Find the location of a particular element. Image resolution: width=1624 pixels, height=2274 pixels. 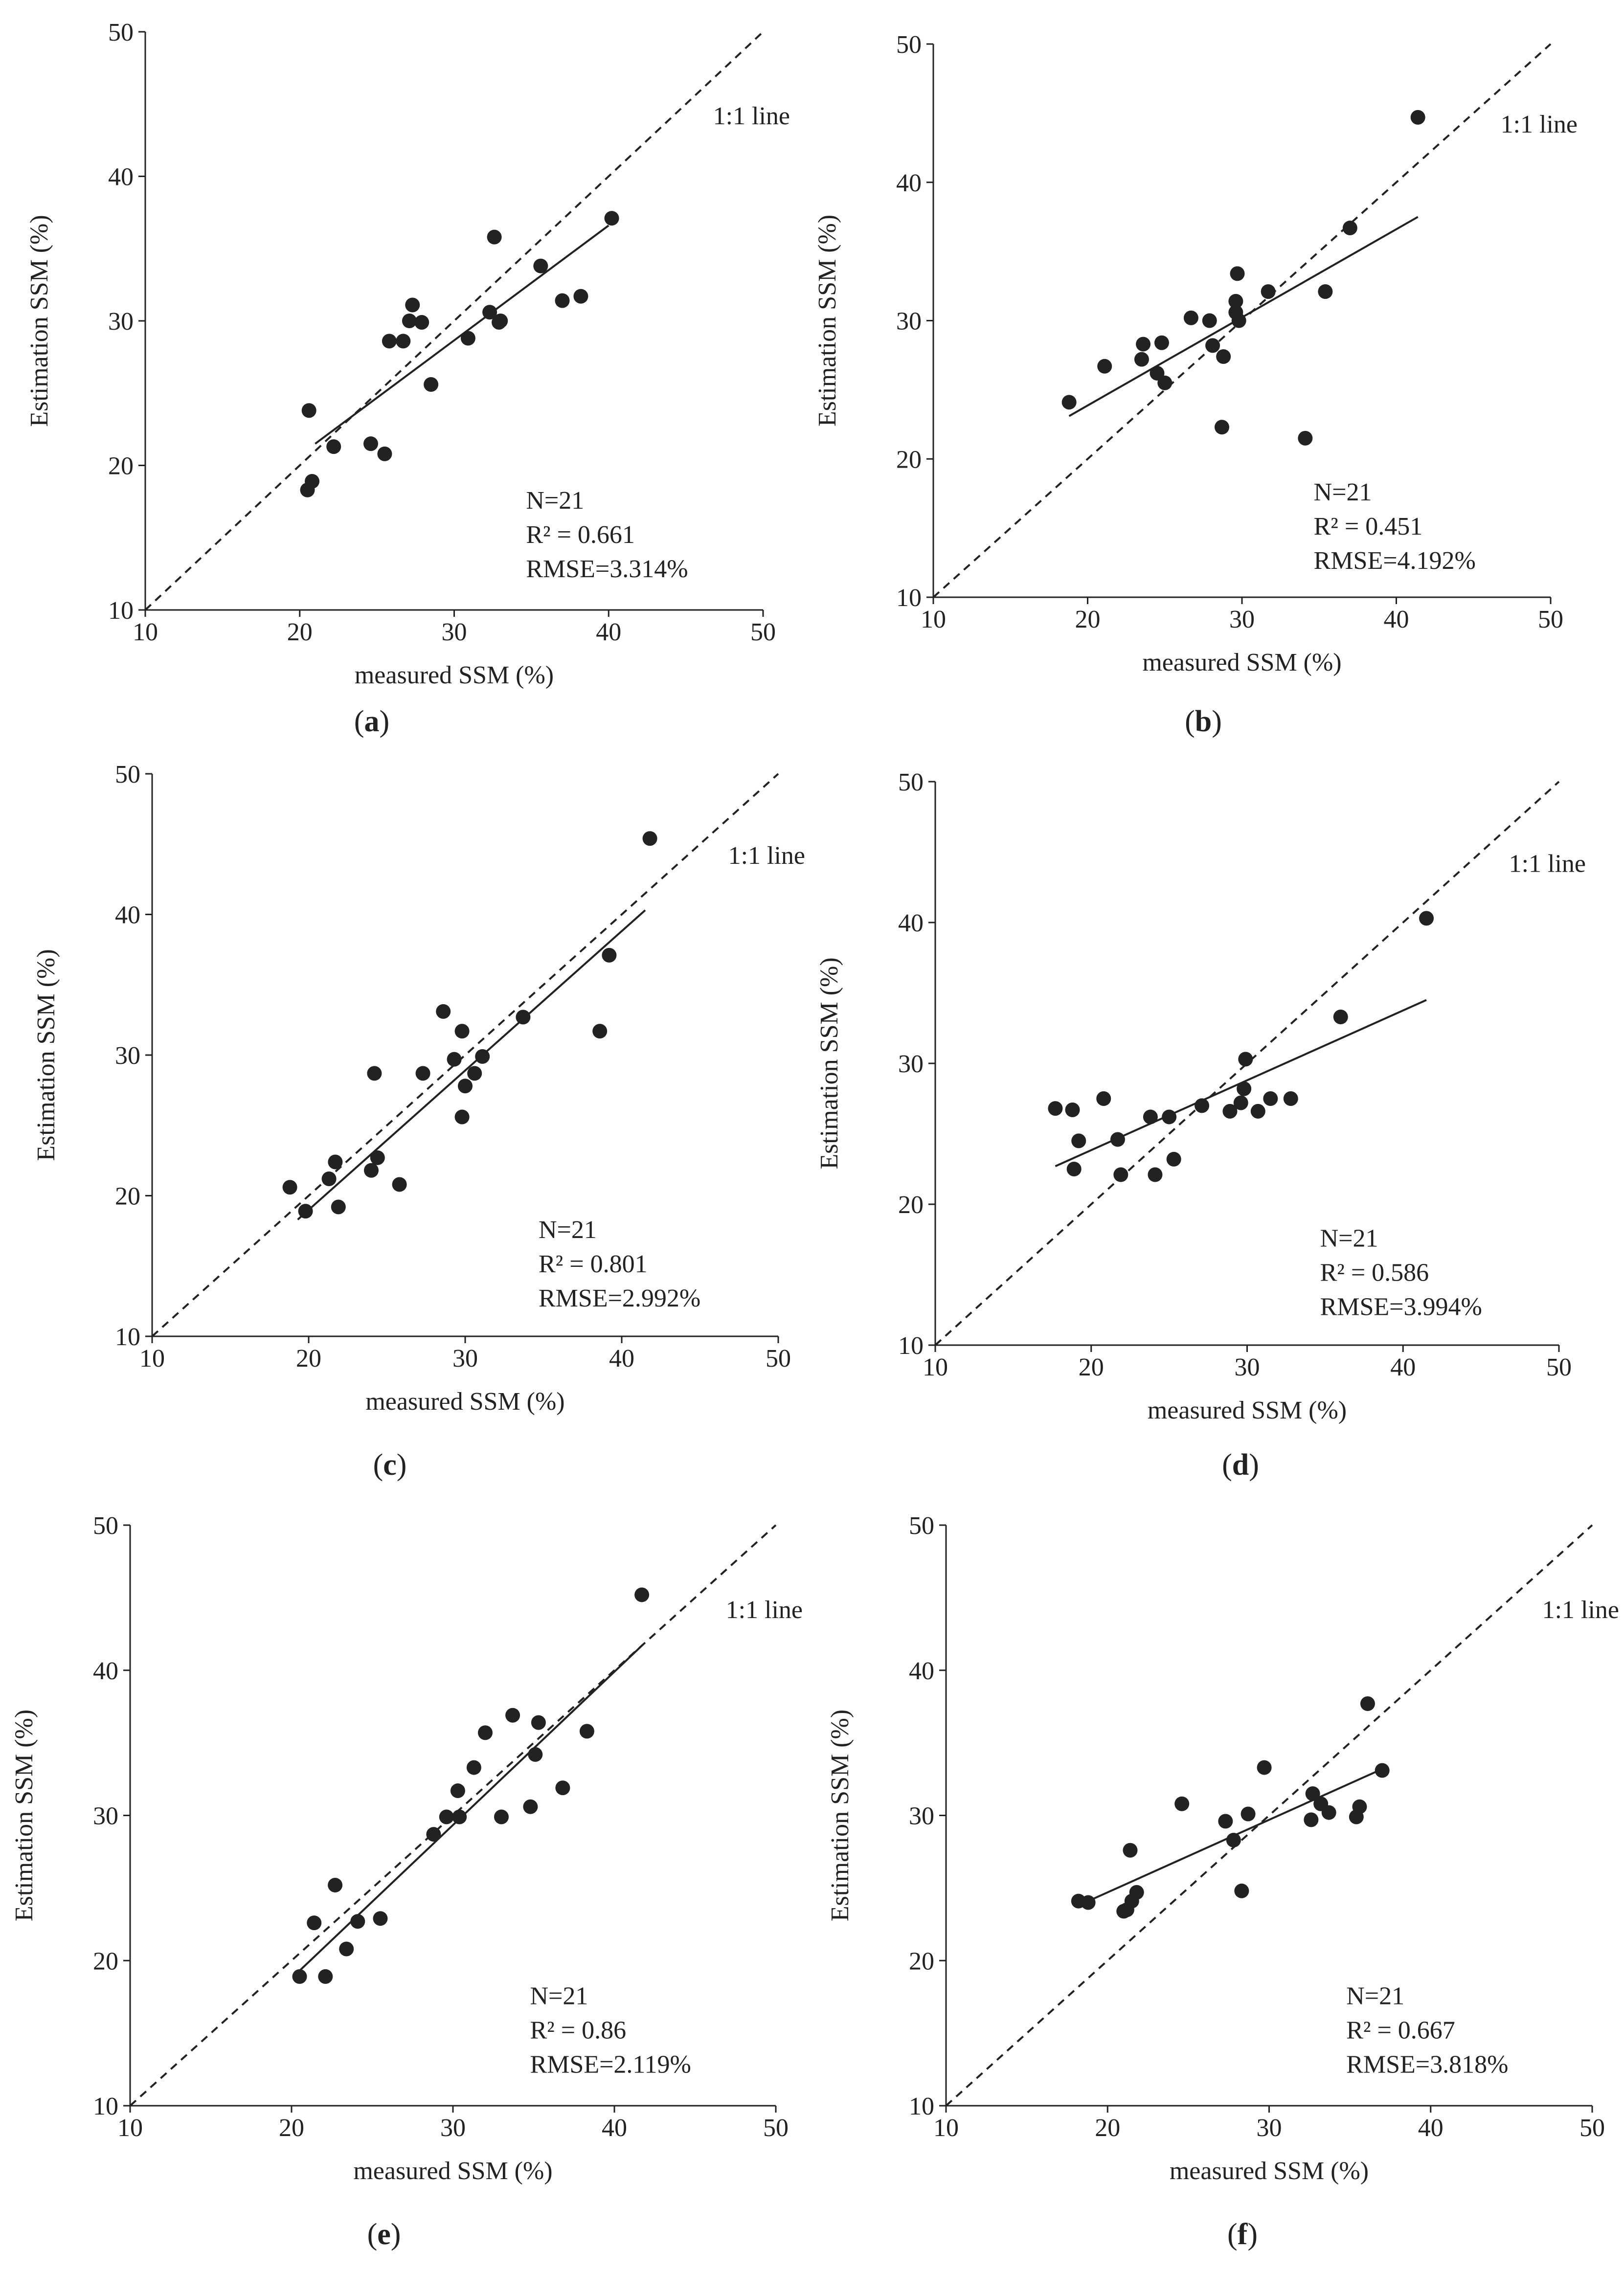

stat-r2: R² = 0.667 is located at coordinates (1400, 2030).